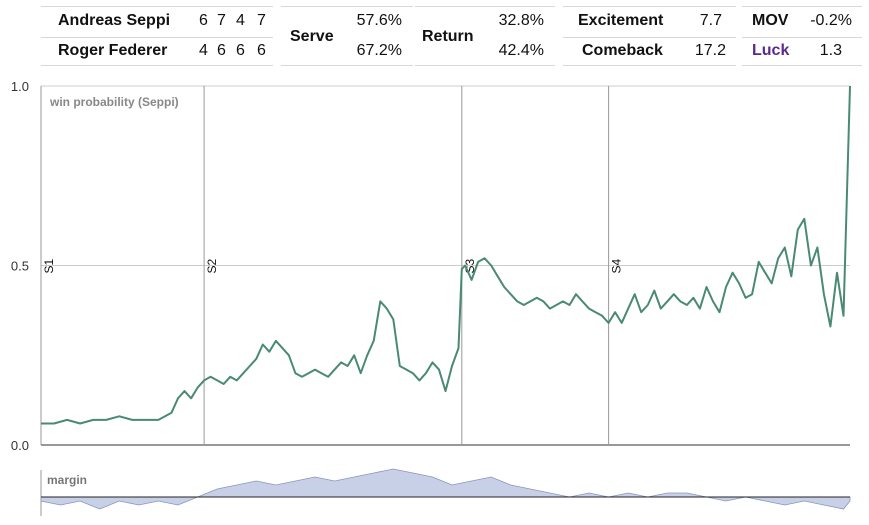 This screenshot has height=525, width=869. Describe the element at coordinates (379, 50) in the screenshot. I see `serve-value-2: 67.2%` at that location.